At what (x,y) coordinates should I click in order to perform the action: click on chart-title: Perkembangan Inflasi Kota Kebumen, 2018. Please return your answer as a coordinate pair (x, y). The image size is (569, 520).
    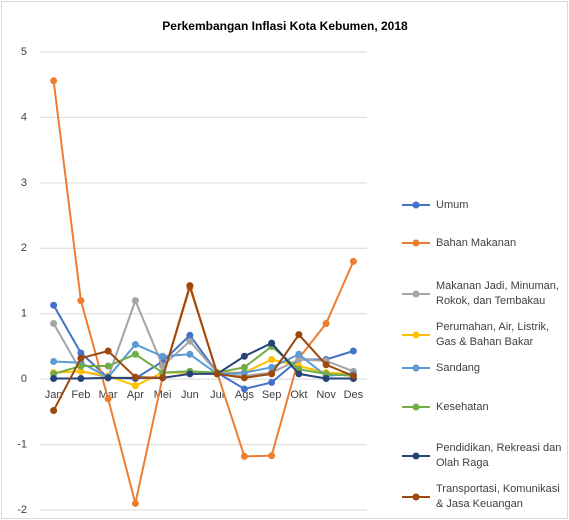
    Looking at the image, I should click on (285, 26).